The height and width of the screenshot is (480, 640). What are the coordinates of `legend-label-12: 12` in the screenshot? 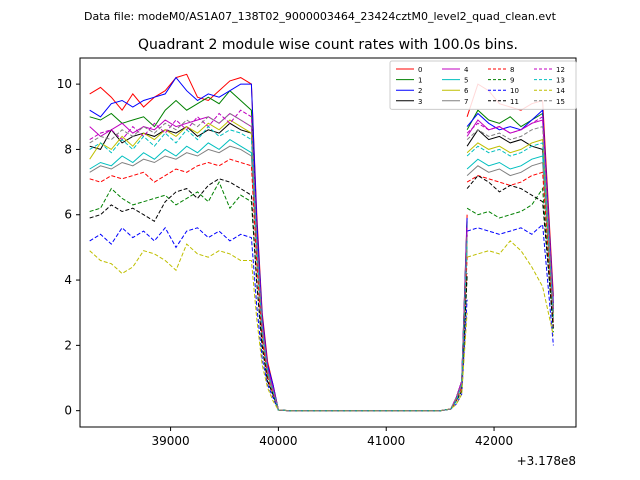 It's located at (560, 70).